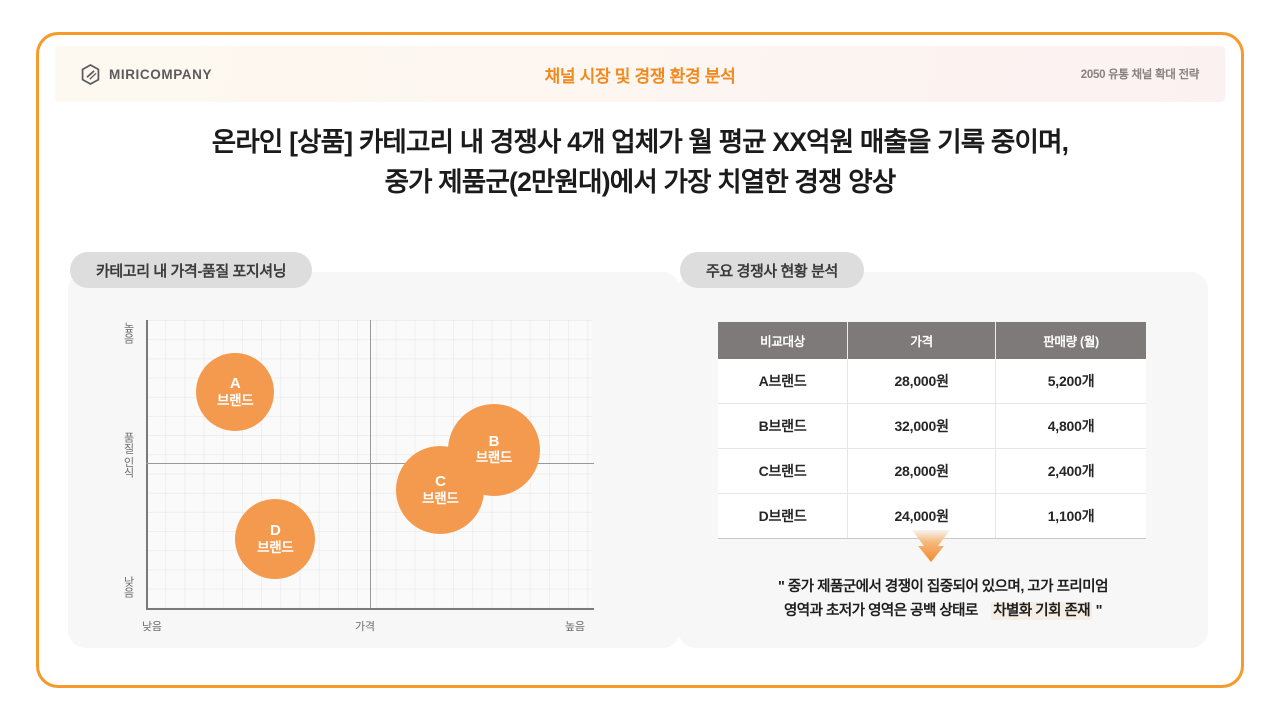 The height and width of the screenshot is (720, 1280). I want to click on scatter-bubble-c: C 브랜드, so click(440, 489).